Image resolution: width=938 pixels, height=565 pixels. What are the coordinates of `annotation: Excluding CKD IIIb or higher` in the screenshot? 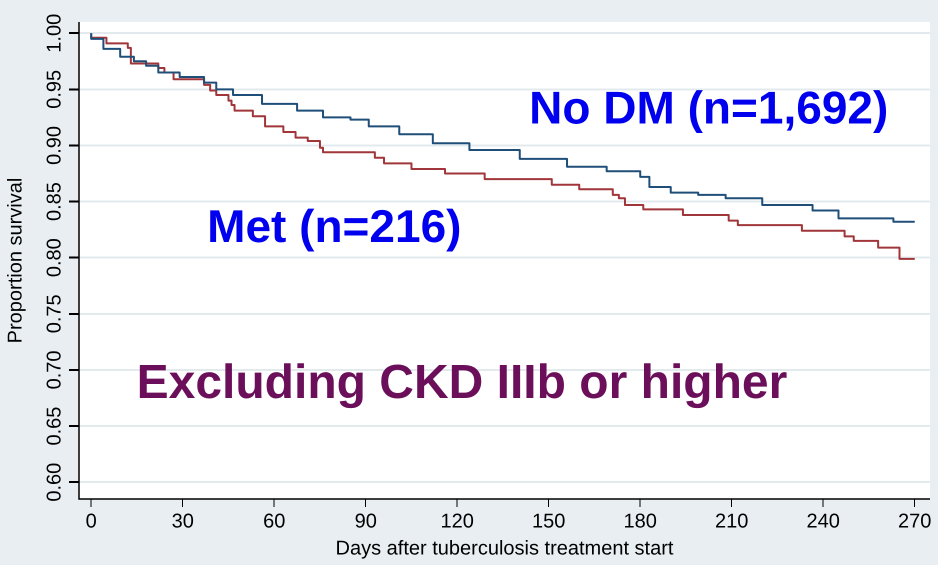 It's located at (462, 382).